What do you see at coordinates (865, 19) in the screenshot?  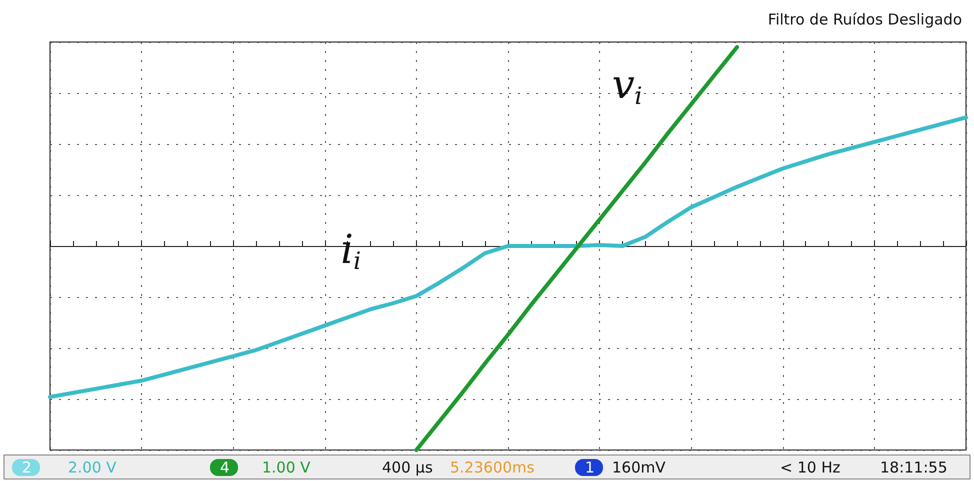 I see `text: Filtro de Ruídos Desligado` at bounding box center [865, 19].